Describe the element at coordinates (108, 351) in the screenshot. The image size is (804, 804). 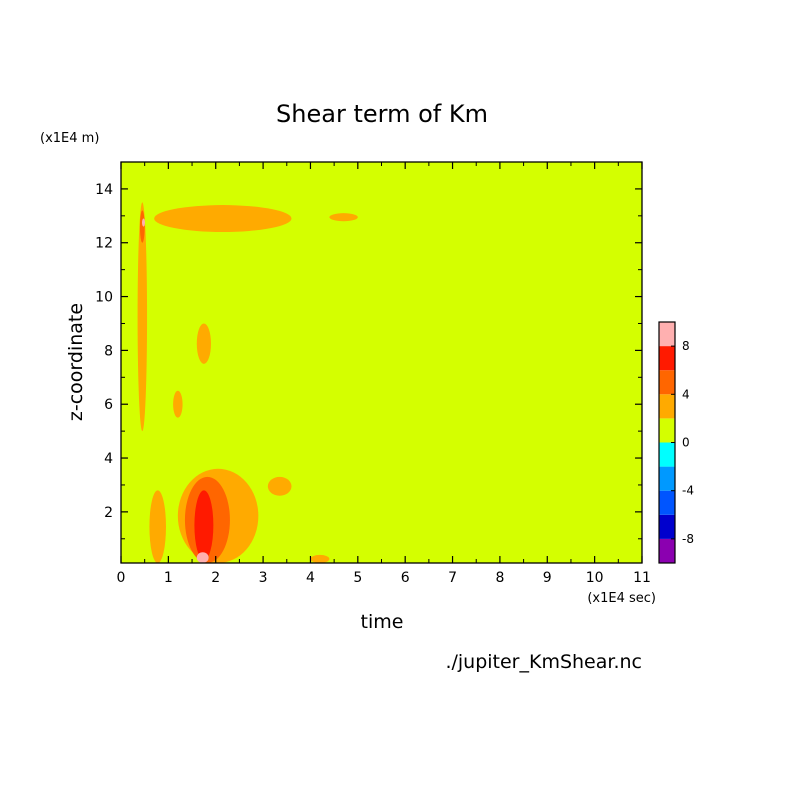
I see `y-tick-label: 8` at that location.